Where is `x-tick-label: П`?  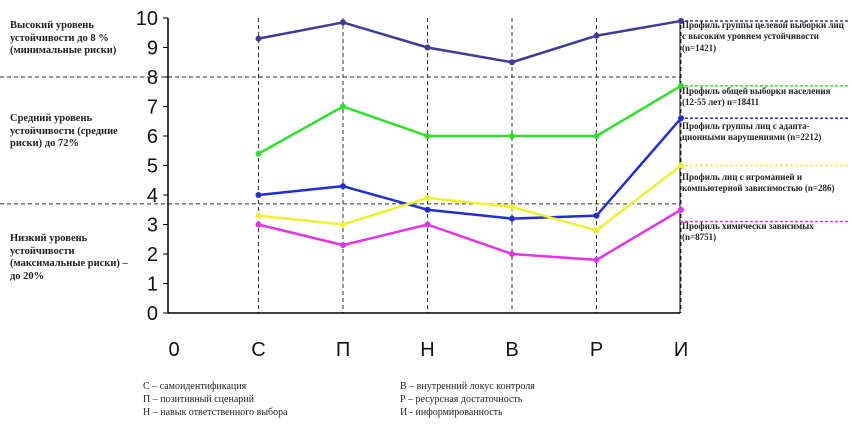 x-tick-label: П is located at coordinates (343, 350).